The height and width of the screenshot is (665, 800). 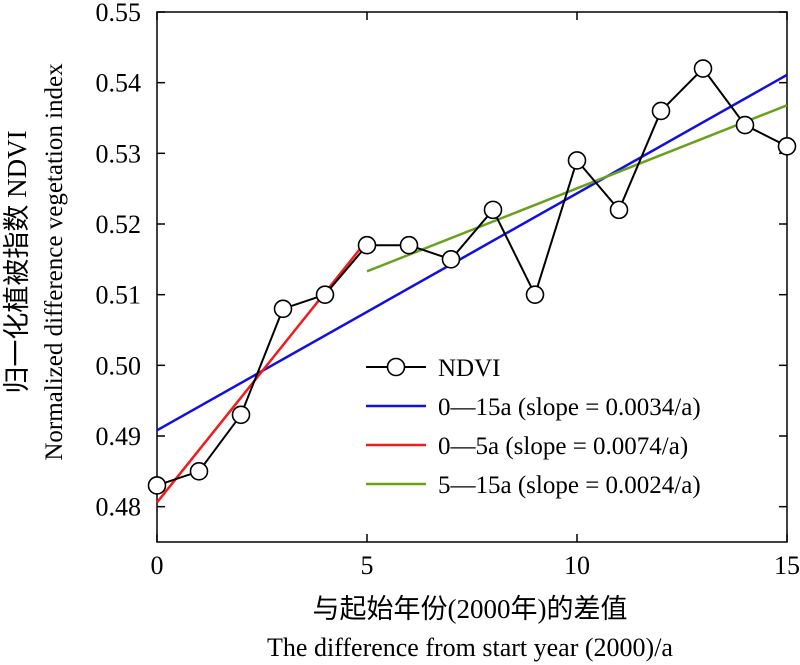 I want to click on y-tick-label: 0.48, so click(x=119, y=507).